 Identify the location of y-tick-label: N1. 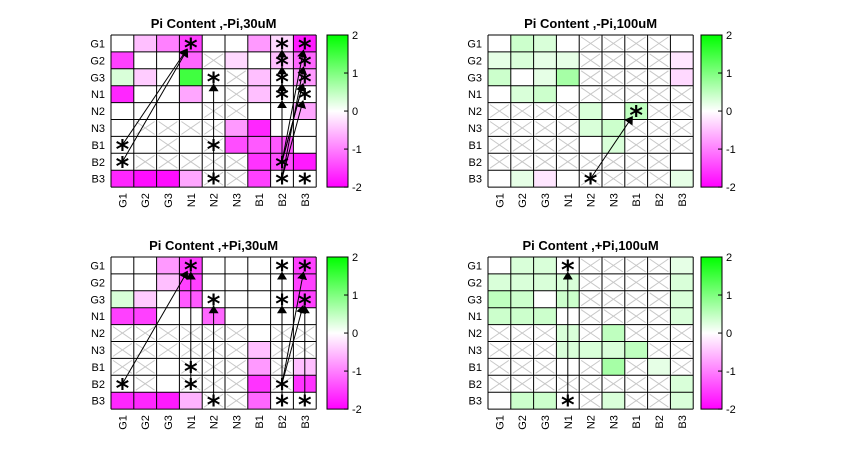
(98, 95).